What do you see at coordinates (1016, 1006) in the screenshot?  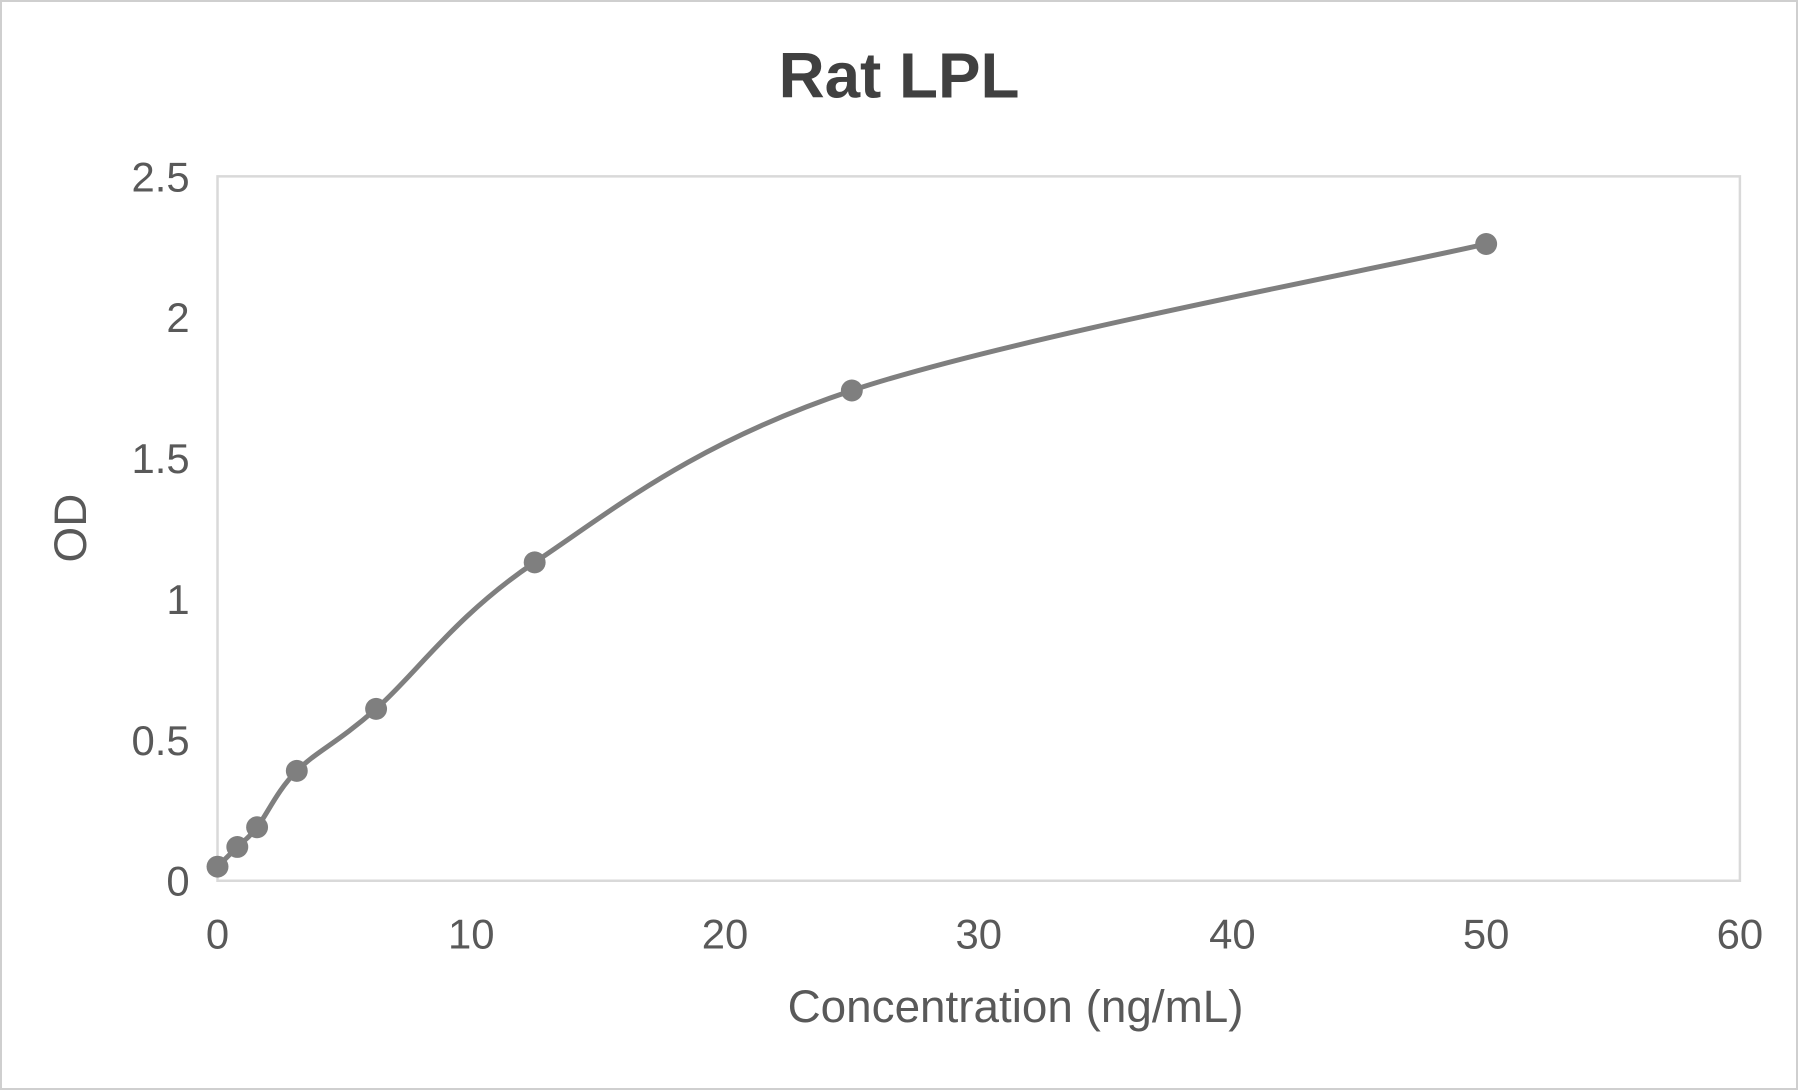 I see `x-axis-title: Concentration (ng/mL)` at bounding box center [1016, 1006].